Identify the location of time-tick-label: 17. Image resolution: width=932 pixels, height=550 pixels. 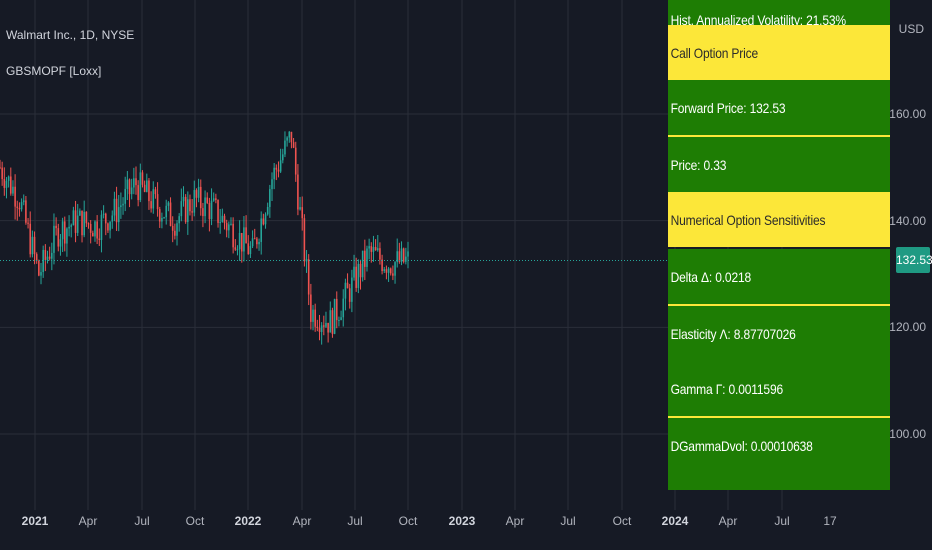
(830, 521).